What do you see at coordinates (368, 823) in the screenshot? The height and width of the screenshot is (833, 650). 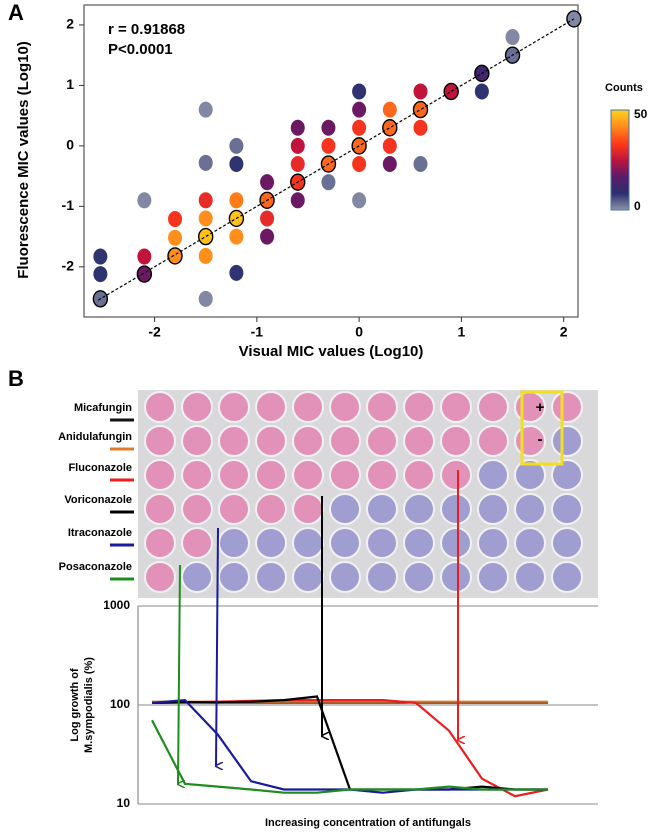 I see `x-axis-label: Increasing concentration of antifungals` at bounding box center [368, 823].